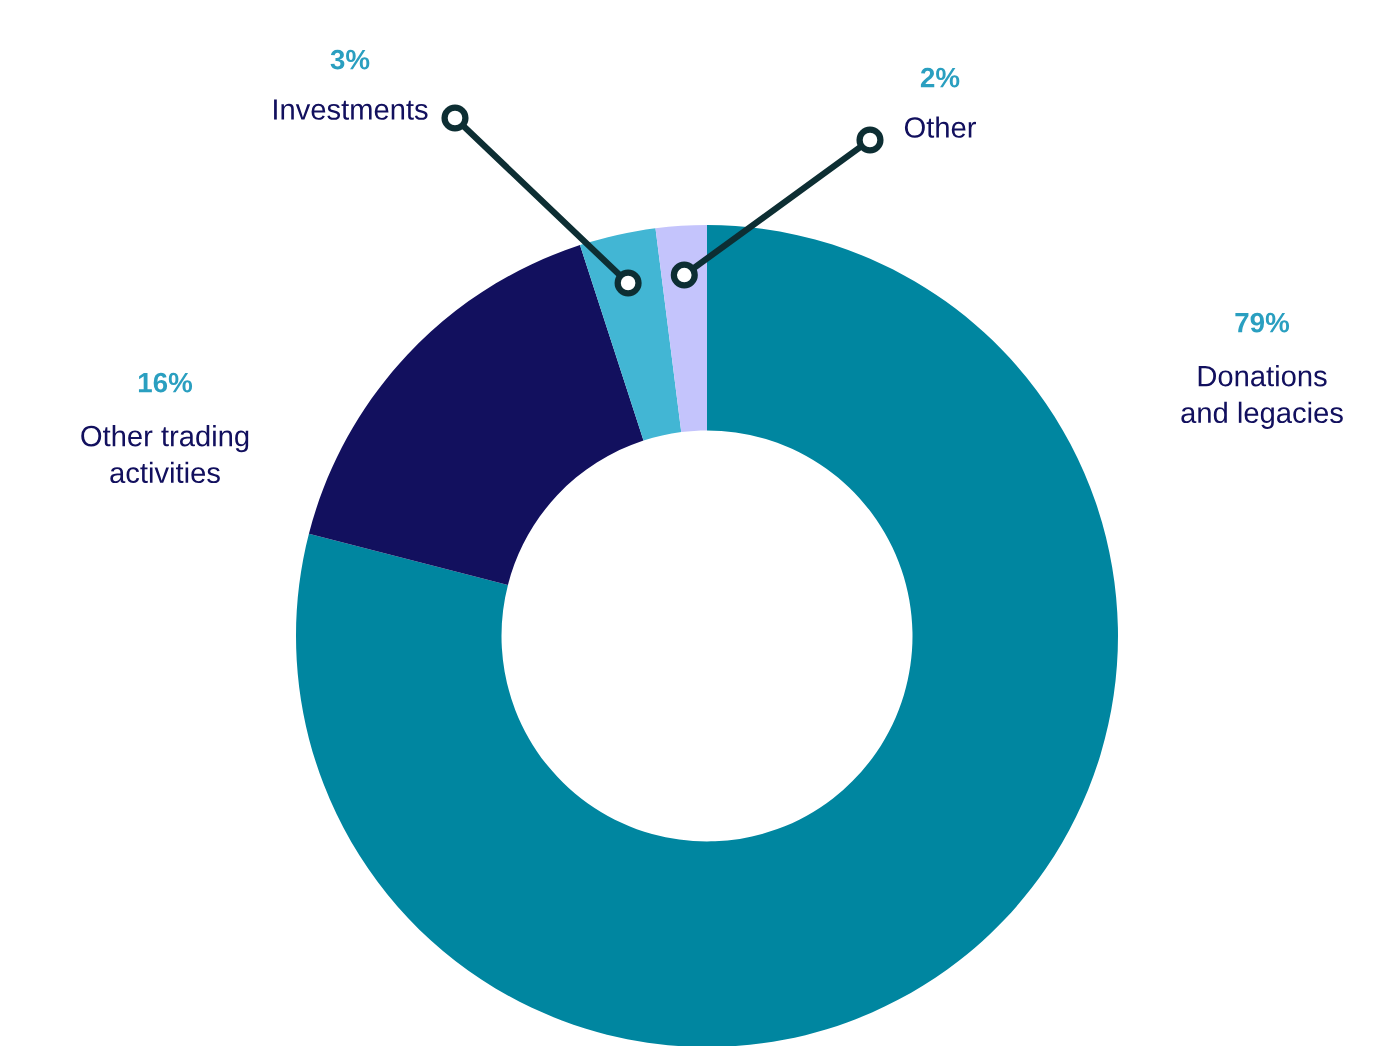 This screenshot has height=1046, width=1395. I want to click on slice-label: Other trading activities, so click(165, 454).